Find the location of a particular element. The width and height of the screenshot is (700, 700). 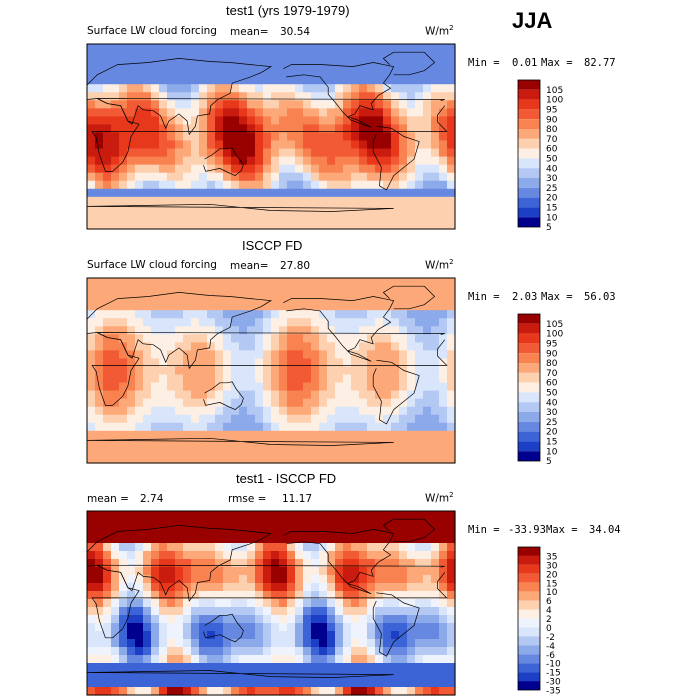

colorbar-tick-label: 90 is located at coordinates (552, 354).